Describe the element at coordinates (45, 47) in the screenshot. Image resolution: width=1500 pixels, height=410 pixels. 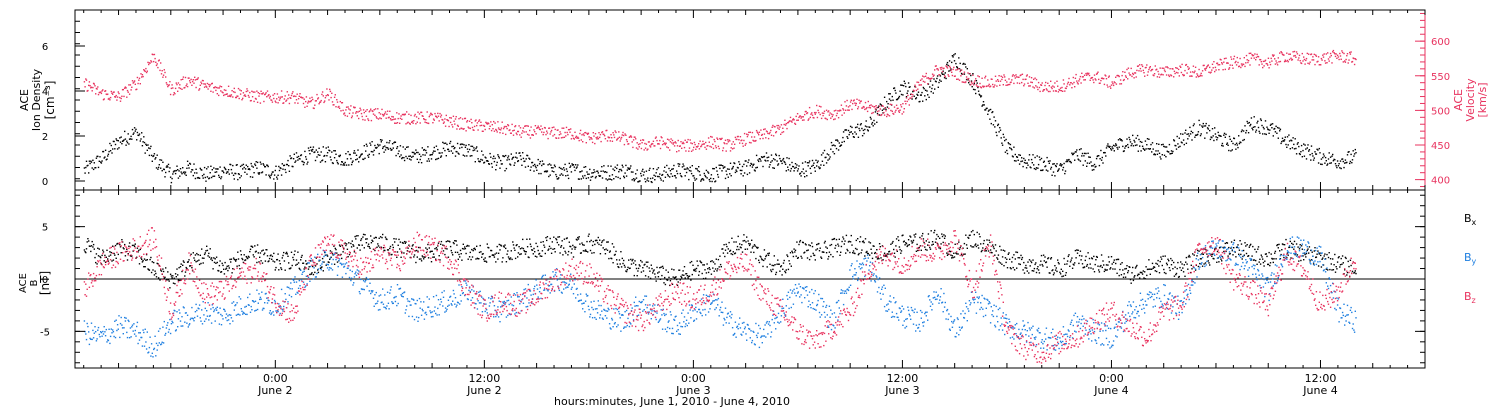
I see `density-tick-label: 6` at that location.